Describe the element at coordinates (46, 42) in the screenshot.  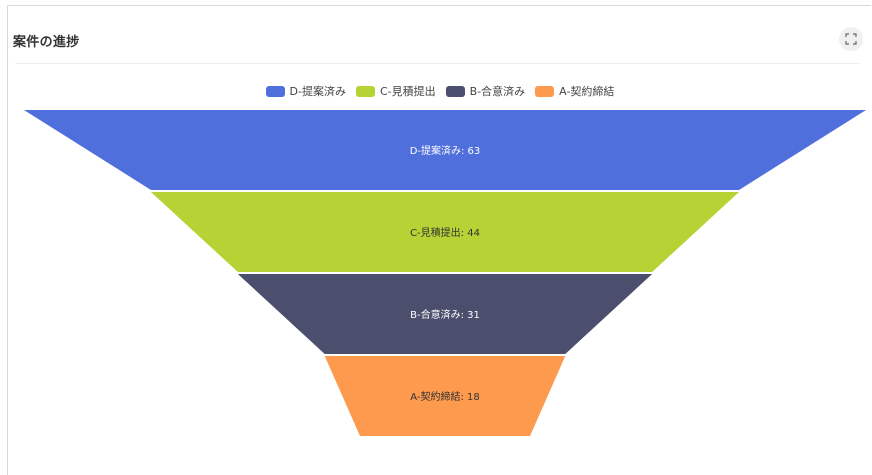
I see `card-title: 案件の進捗` at that location.